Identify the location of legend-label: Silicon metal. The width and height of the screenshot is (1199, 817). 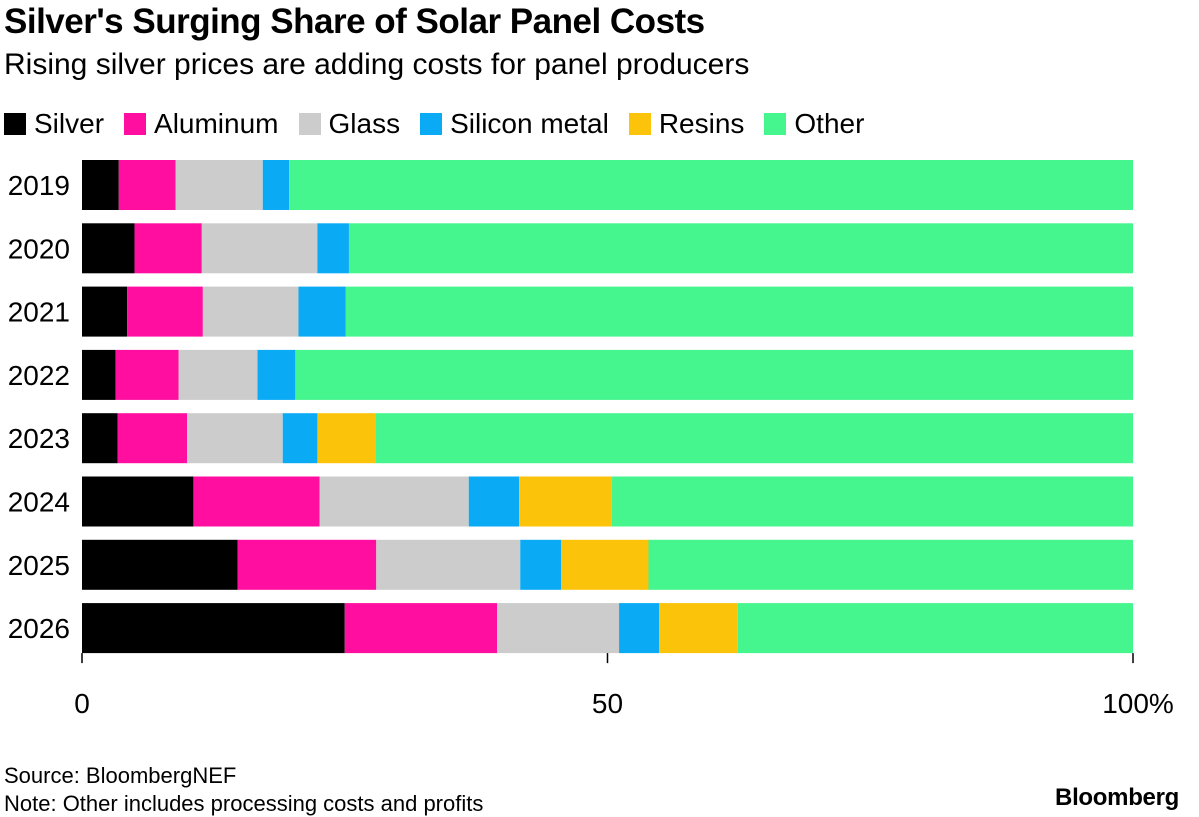
(529, 123).